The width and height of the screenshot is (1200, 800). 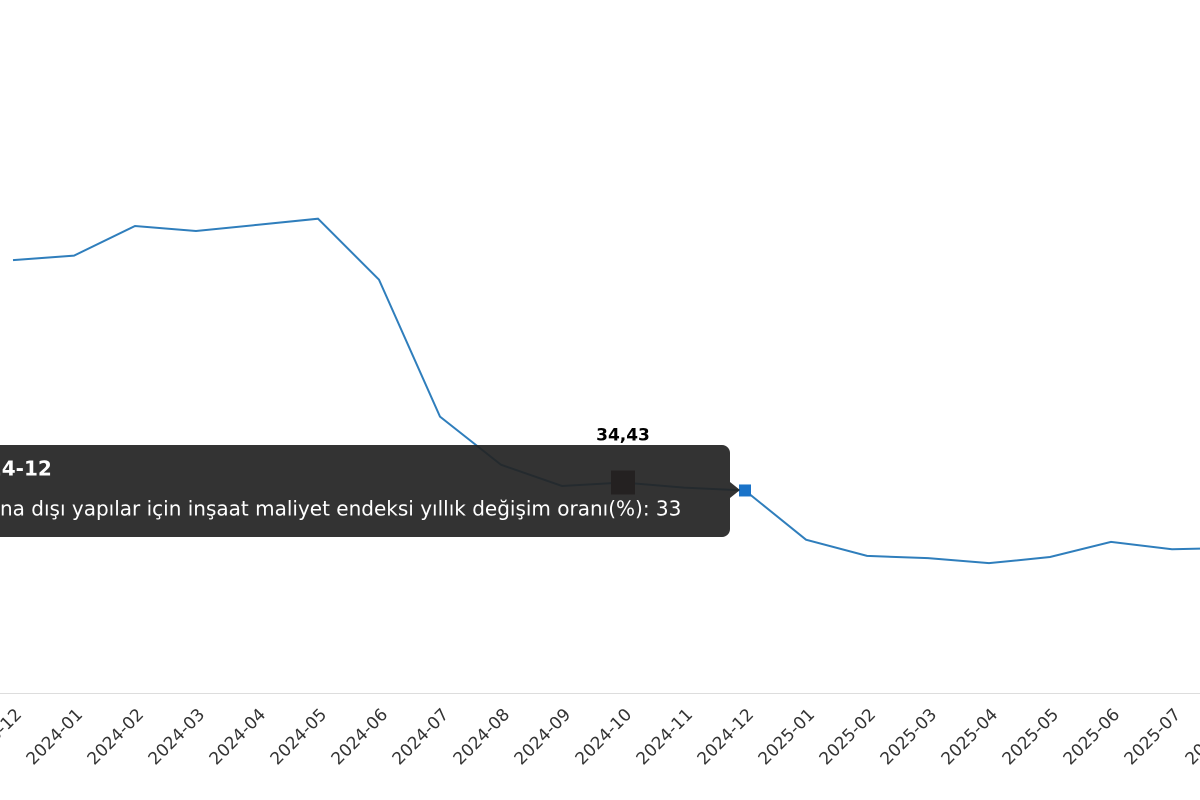 I want to click on x-tick-label: 2024-01, so click(x=55, y=737).